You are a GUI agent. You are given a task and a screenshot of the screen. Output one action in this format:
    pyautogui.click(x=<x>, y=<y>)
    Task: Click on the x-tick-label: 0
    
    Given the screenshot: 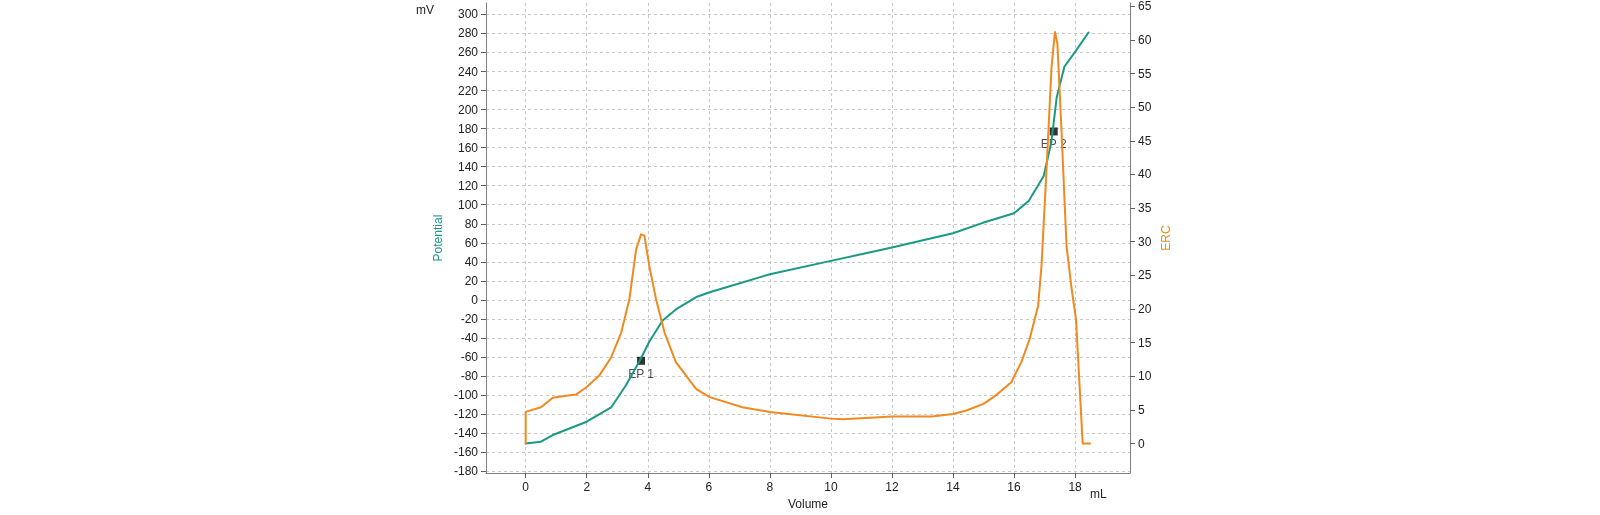 What is the action you would take?
    pyautogui.click(x=526, y=487)
    